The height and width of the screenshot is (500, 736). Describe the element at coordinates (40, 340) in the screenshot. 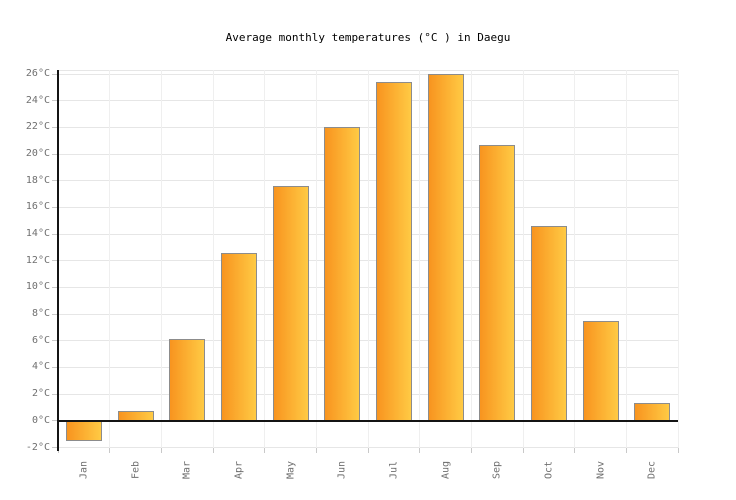

I see `y-axis-label: 6°C` at that location.